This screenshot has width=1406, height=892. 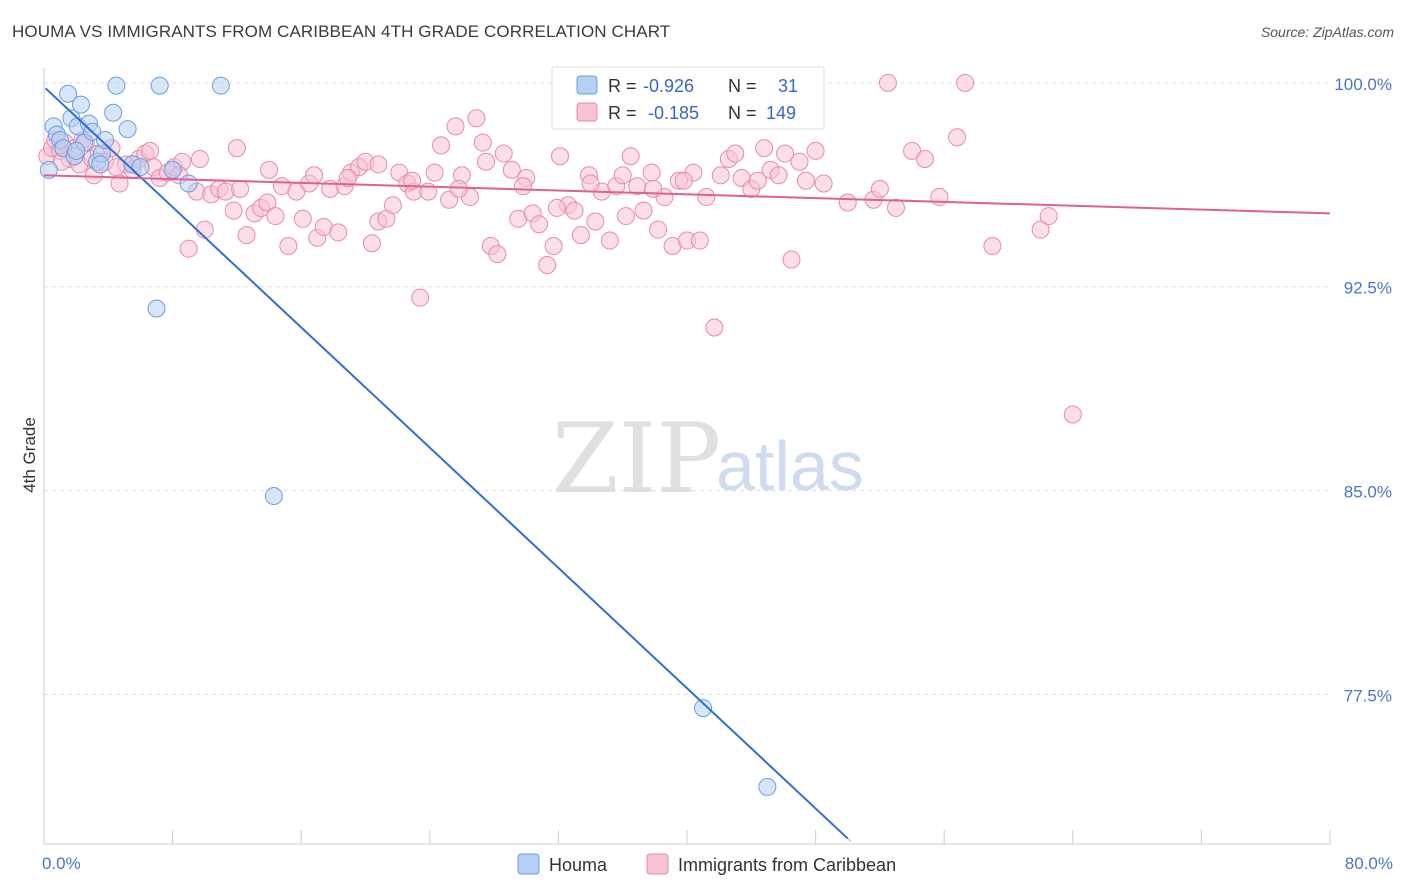 What do you see at coordinates (673, 113) in the screenshot?
I see `legend-r-value-caribbean: -0.185` at bounding box center [673, 113].